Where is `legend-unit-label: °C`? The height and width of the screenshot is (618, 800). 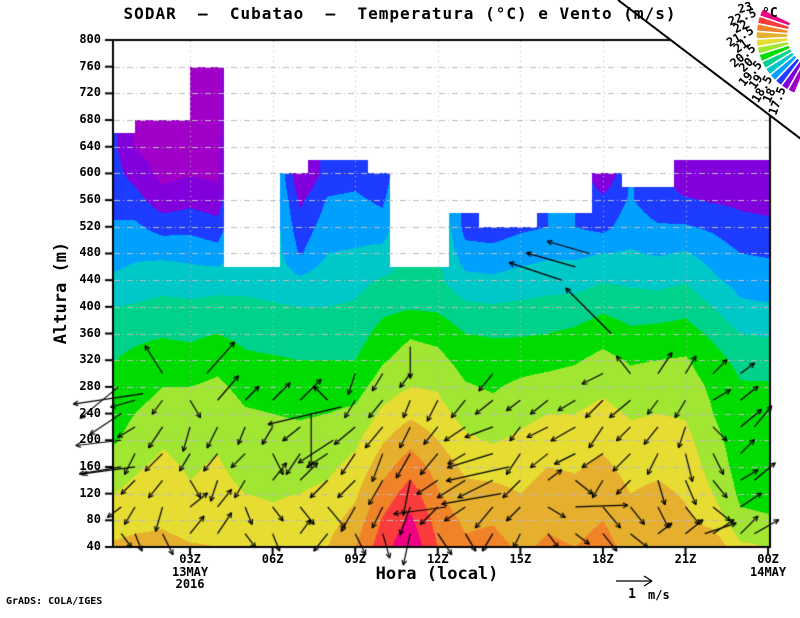
legend-unit-label: °C is located at coordinates (770, 13).